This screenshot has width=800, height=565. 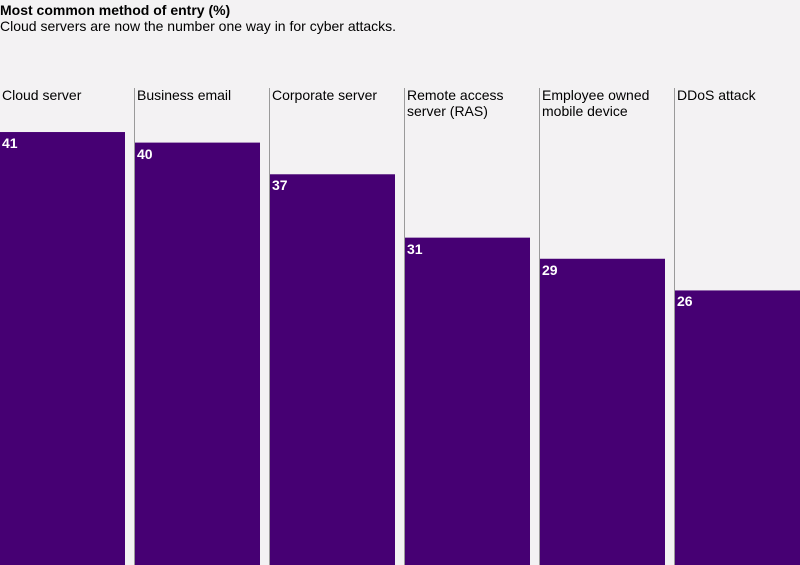 What do you see at coordinates (10, 143) in the screenshot?
I see `value-label: 41` at bounding box center [10, 143].